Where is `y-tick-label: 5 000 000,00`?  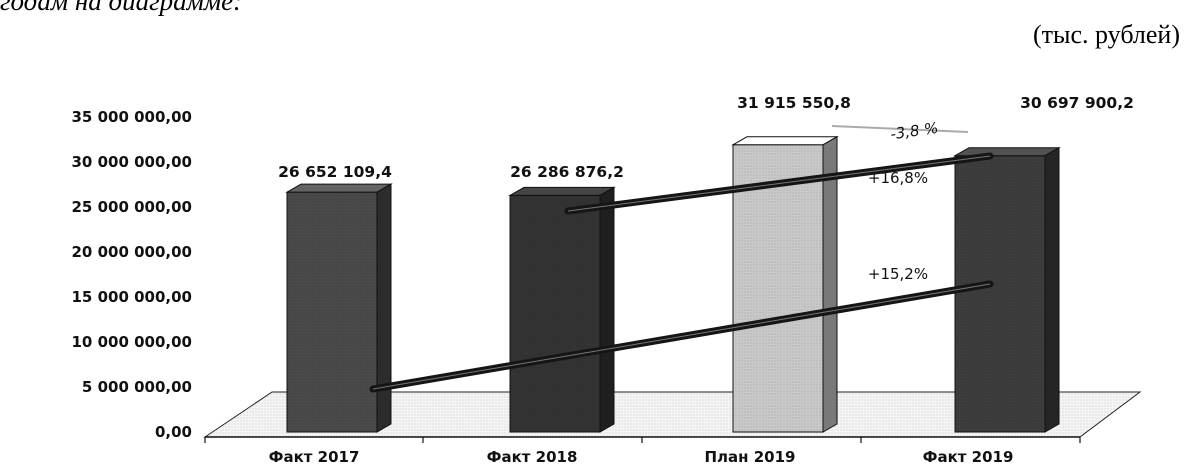
y-tick-label: 5 000 000,00 is located at coordinates (137, 387).